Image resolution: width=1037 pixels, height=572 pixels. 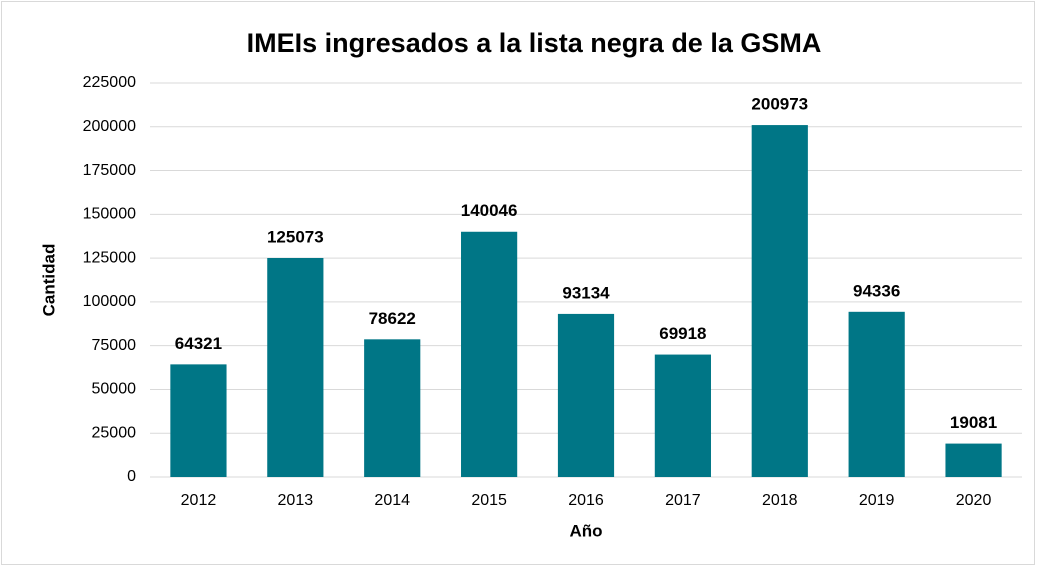 What do you see at coordinates (48, 280) in the screenshot?
I see `y-axis-label: Cantidad` at bounding box center [48, 280].